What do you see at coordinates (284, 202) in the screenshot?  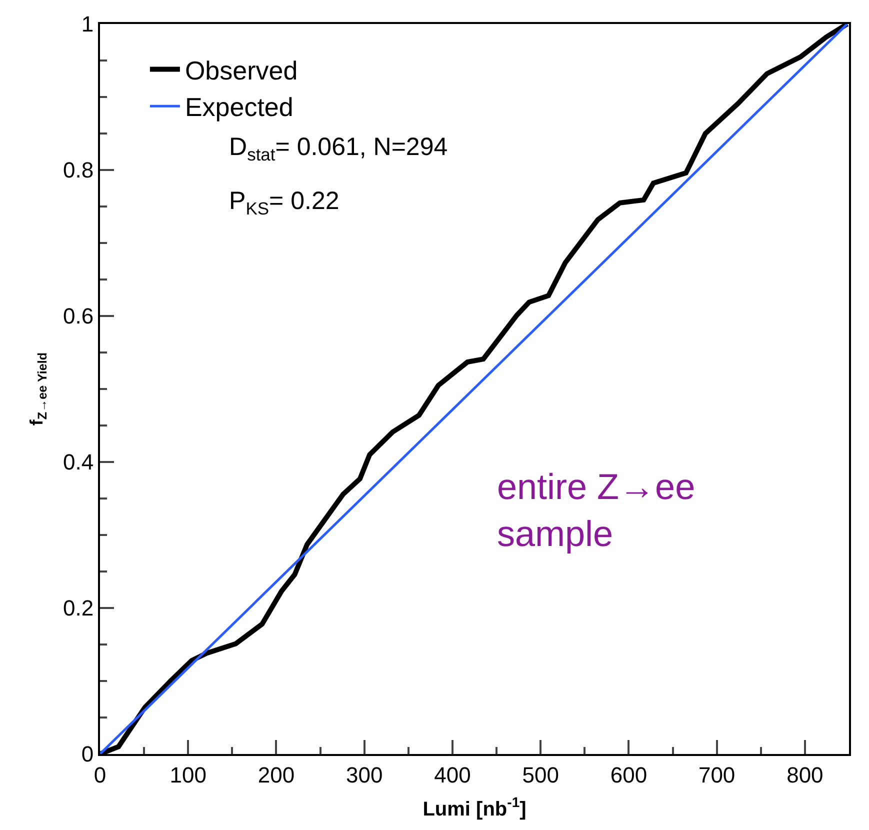 I see `annotation: P$_{KS}$= 0.22` at bounding box center [284, 202].